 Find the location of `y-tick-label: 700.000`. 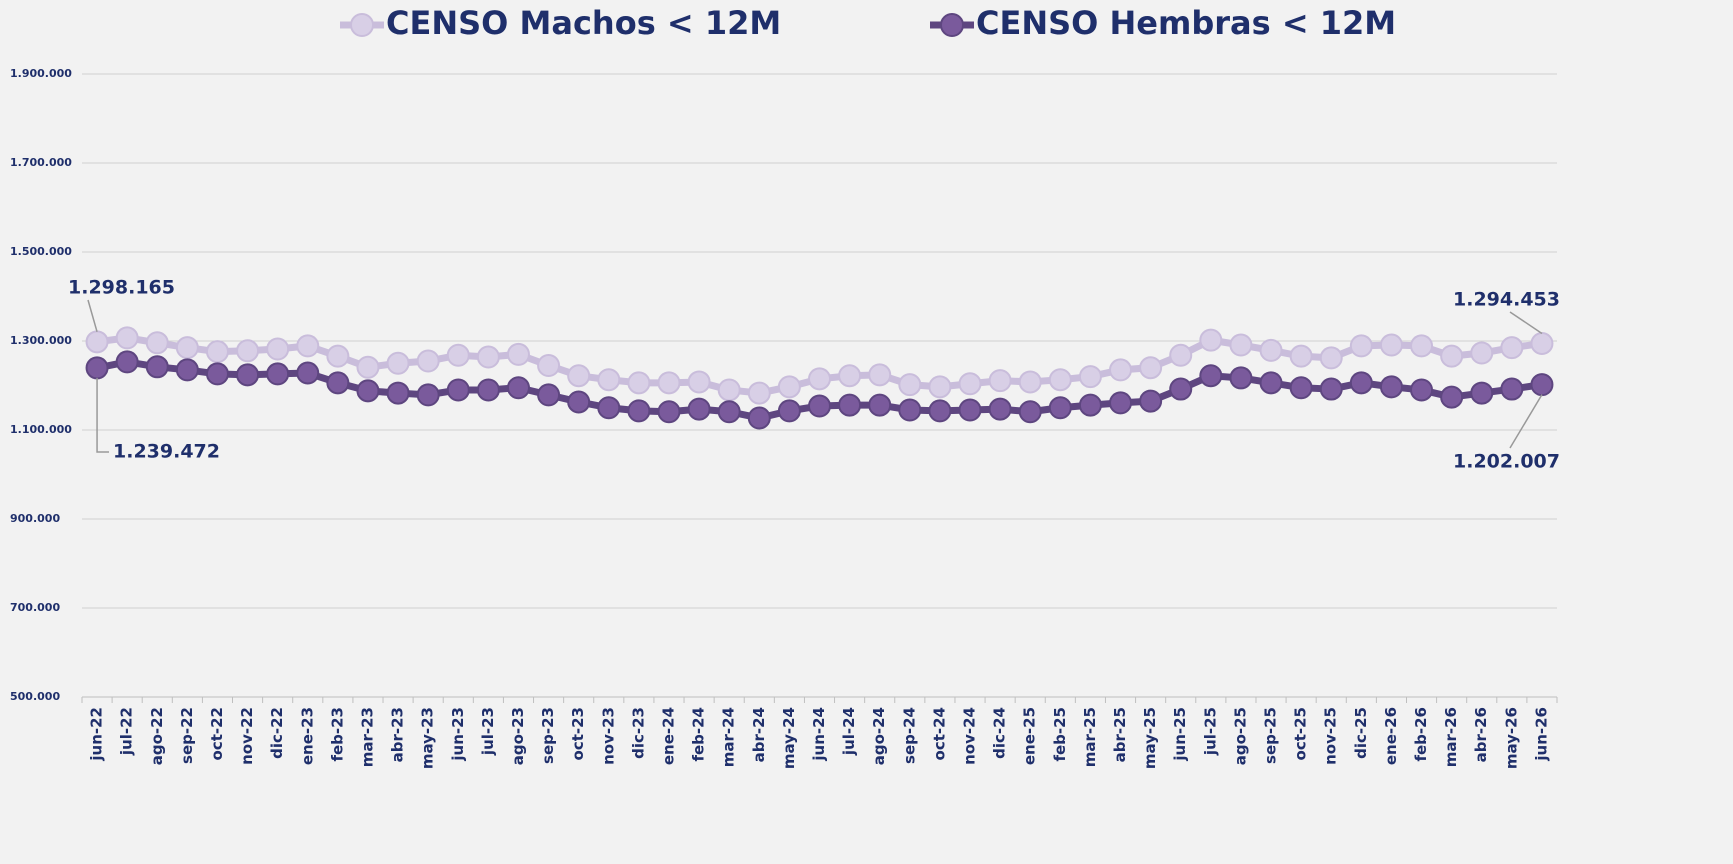

y-tick-label: 700.000 is located at coordinates (35, 607).